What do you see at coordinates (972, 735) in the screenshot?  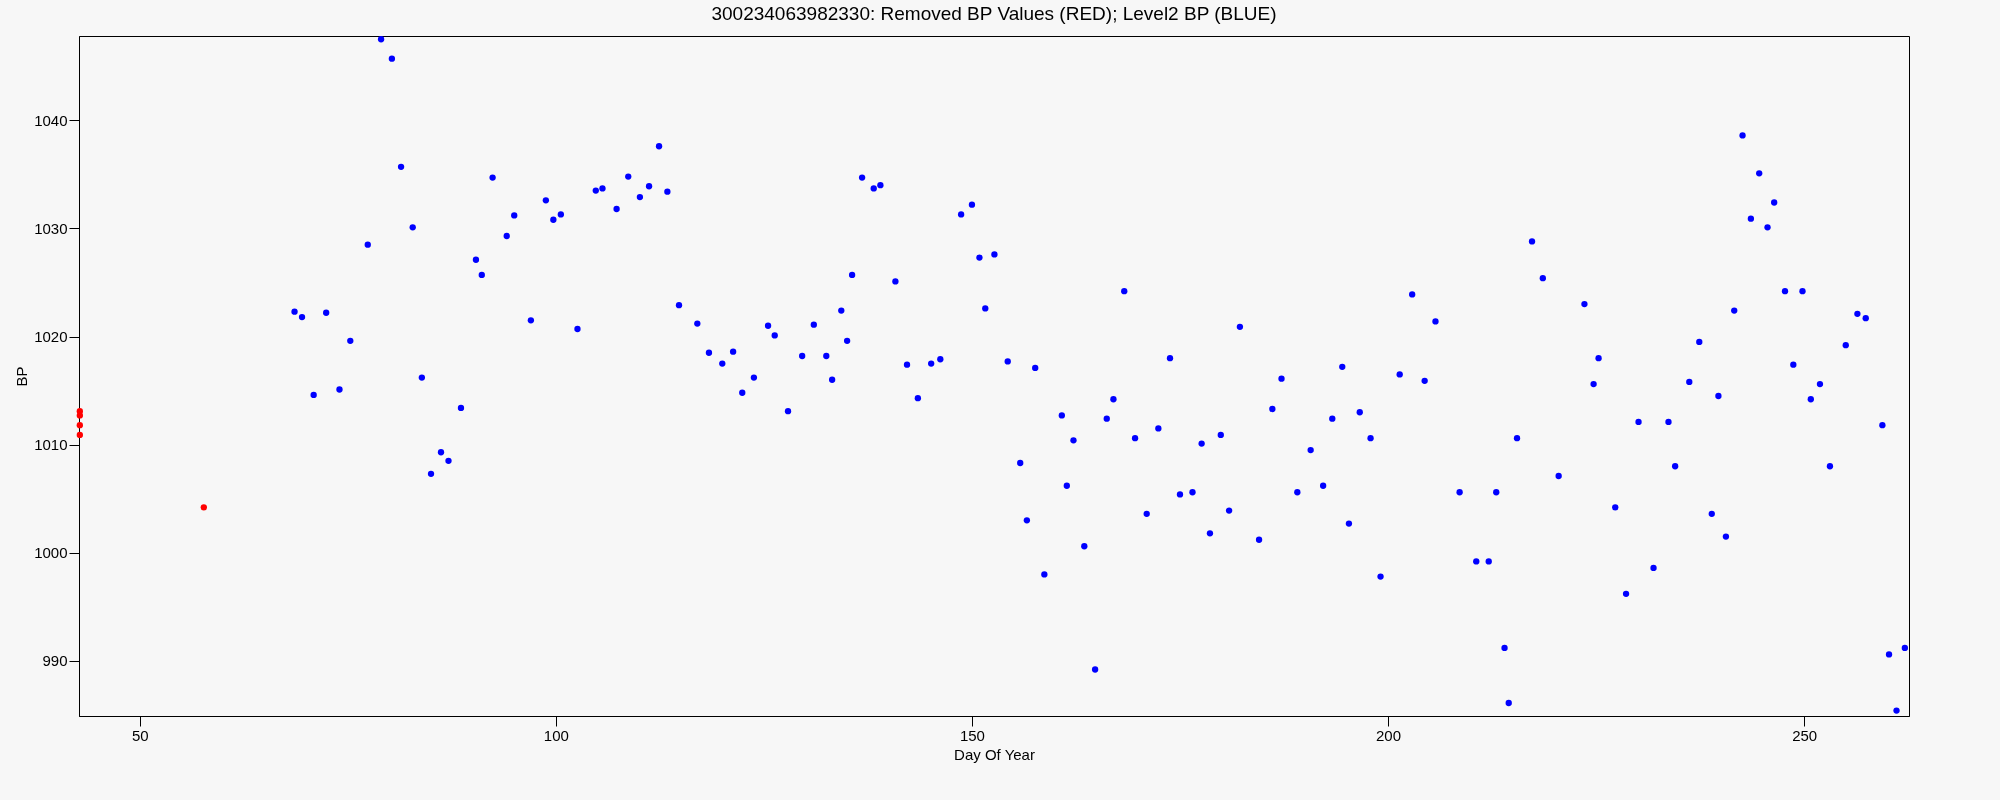 I see `x-tick-label: 150` at bounding box center [972, 735].